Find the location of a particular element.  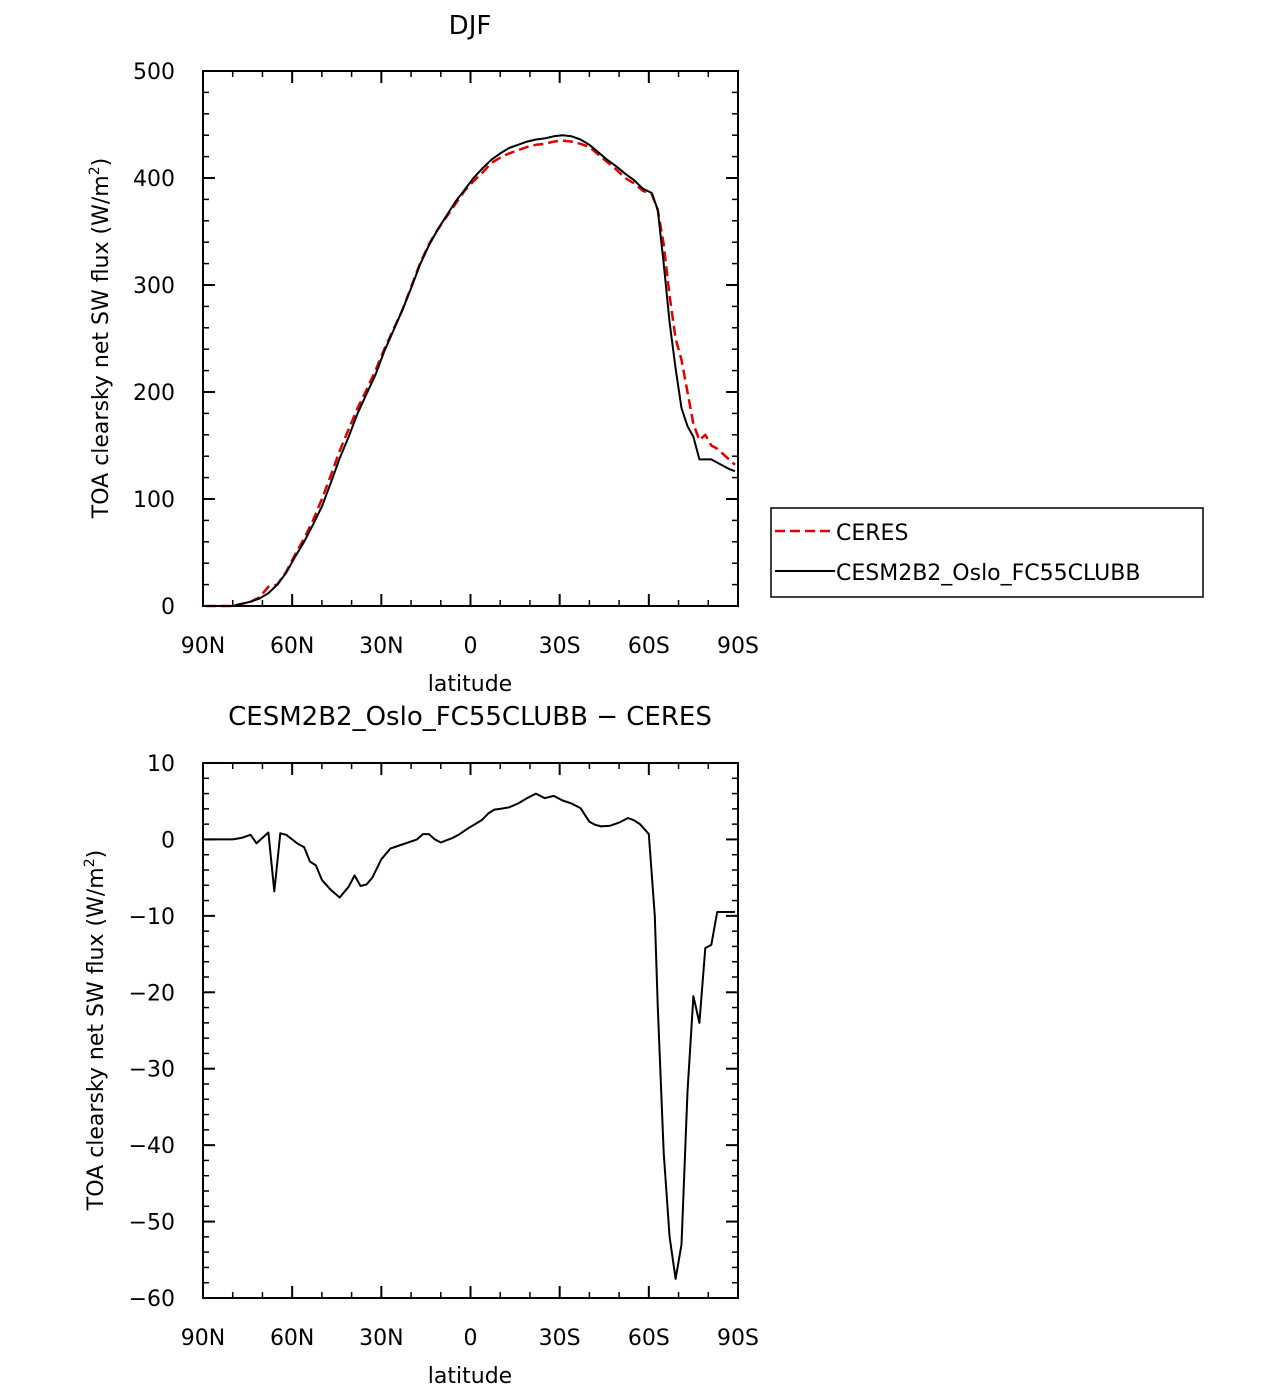

chart-title: CESM2B2_Oslo_FC55CLUBB − CERES is located at coordinates (470, 717).